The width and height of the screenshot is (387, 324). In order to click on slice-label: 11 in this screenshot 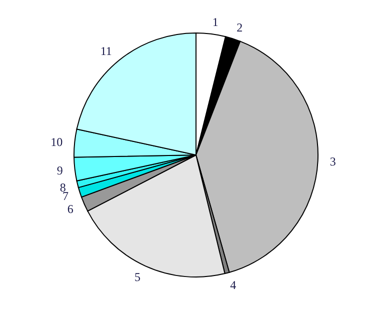, I will do `click(106, 51)`.